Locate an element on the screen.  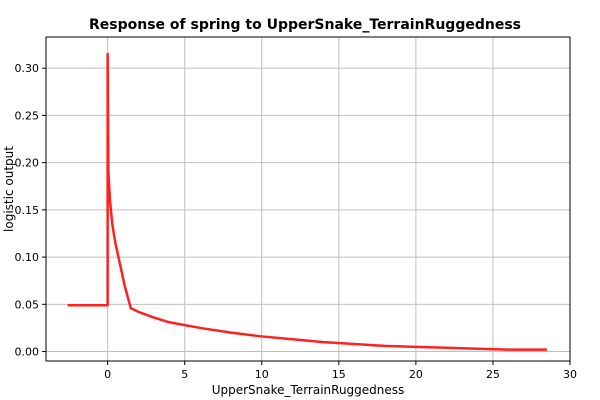
x-tick-label: 0 is located at coordinates (107, 374).